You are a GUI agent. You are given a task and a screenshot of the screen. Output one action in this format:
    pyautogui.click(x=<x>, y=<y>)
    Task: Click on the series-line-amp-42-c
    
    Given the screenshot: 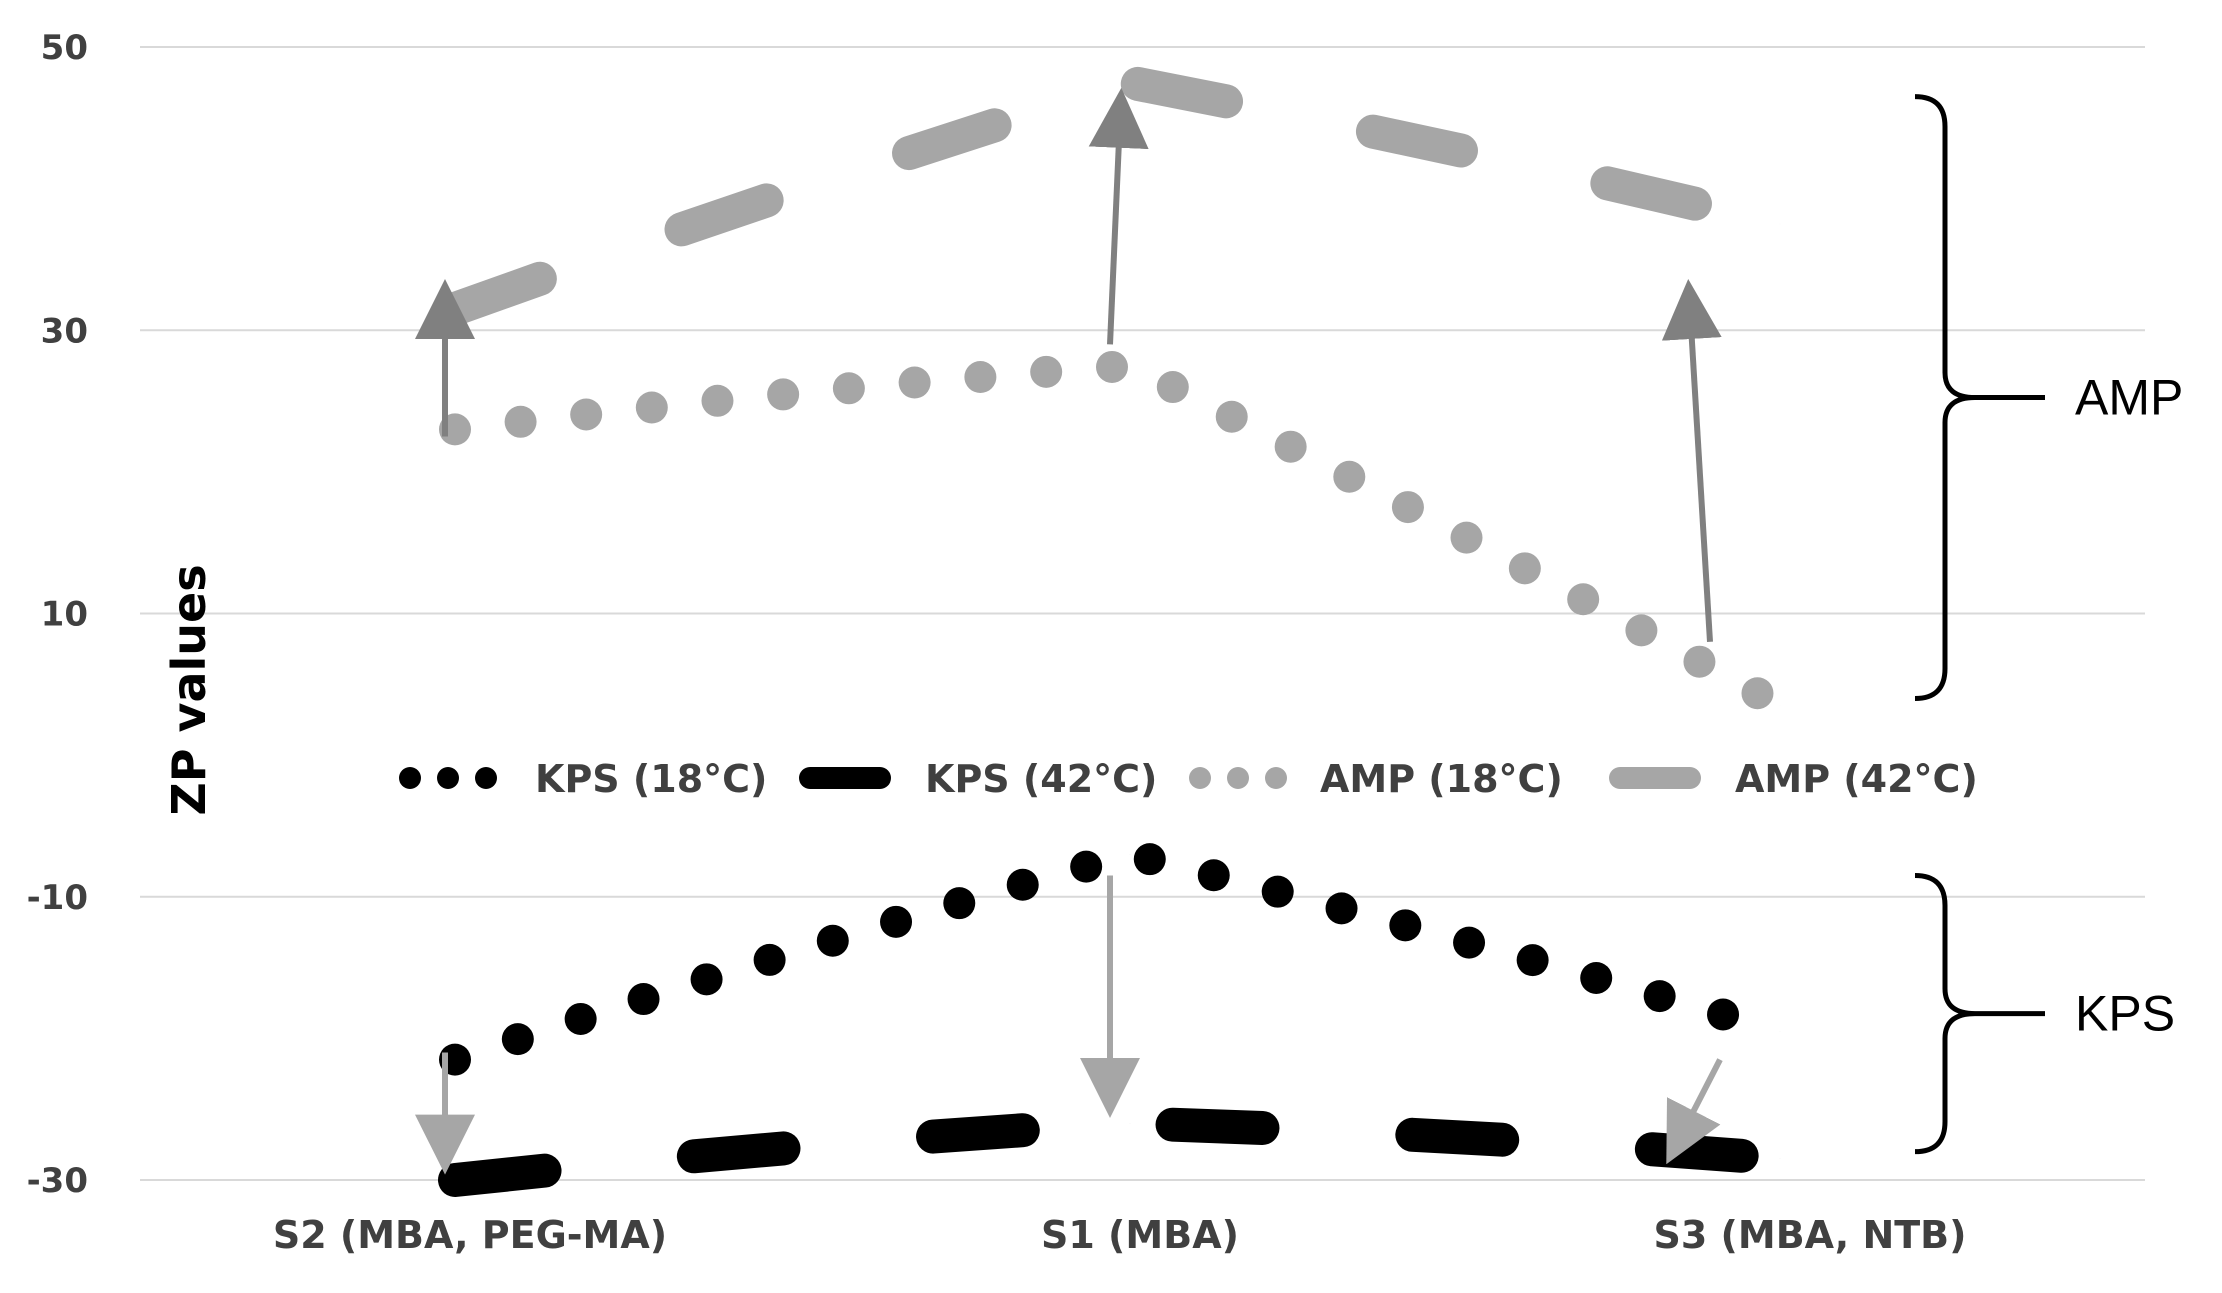 What is the action you would take?
    pyautogui.click(x=1117, y=195)
    